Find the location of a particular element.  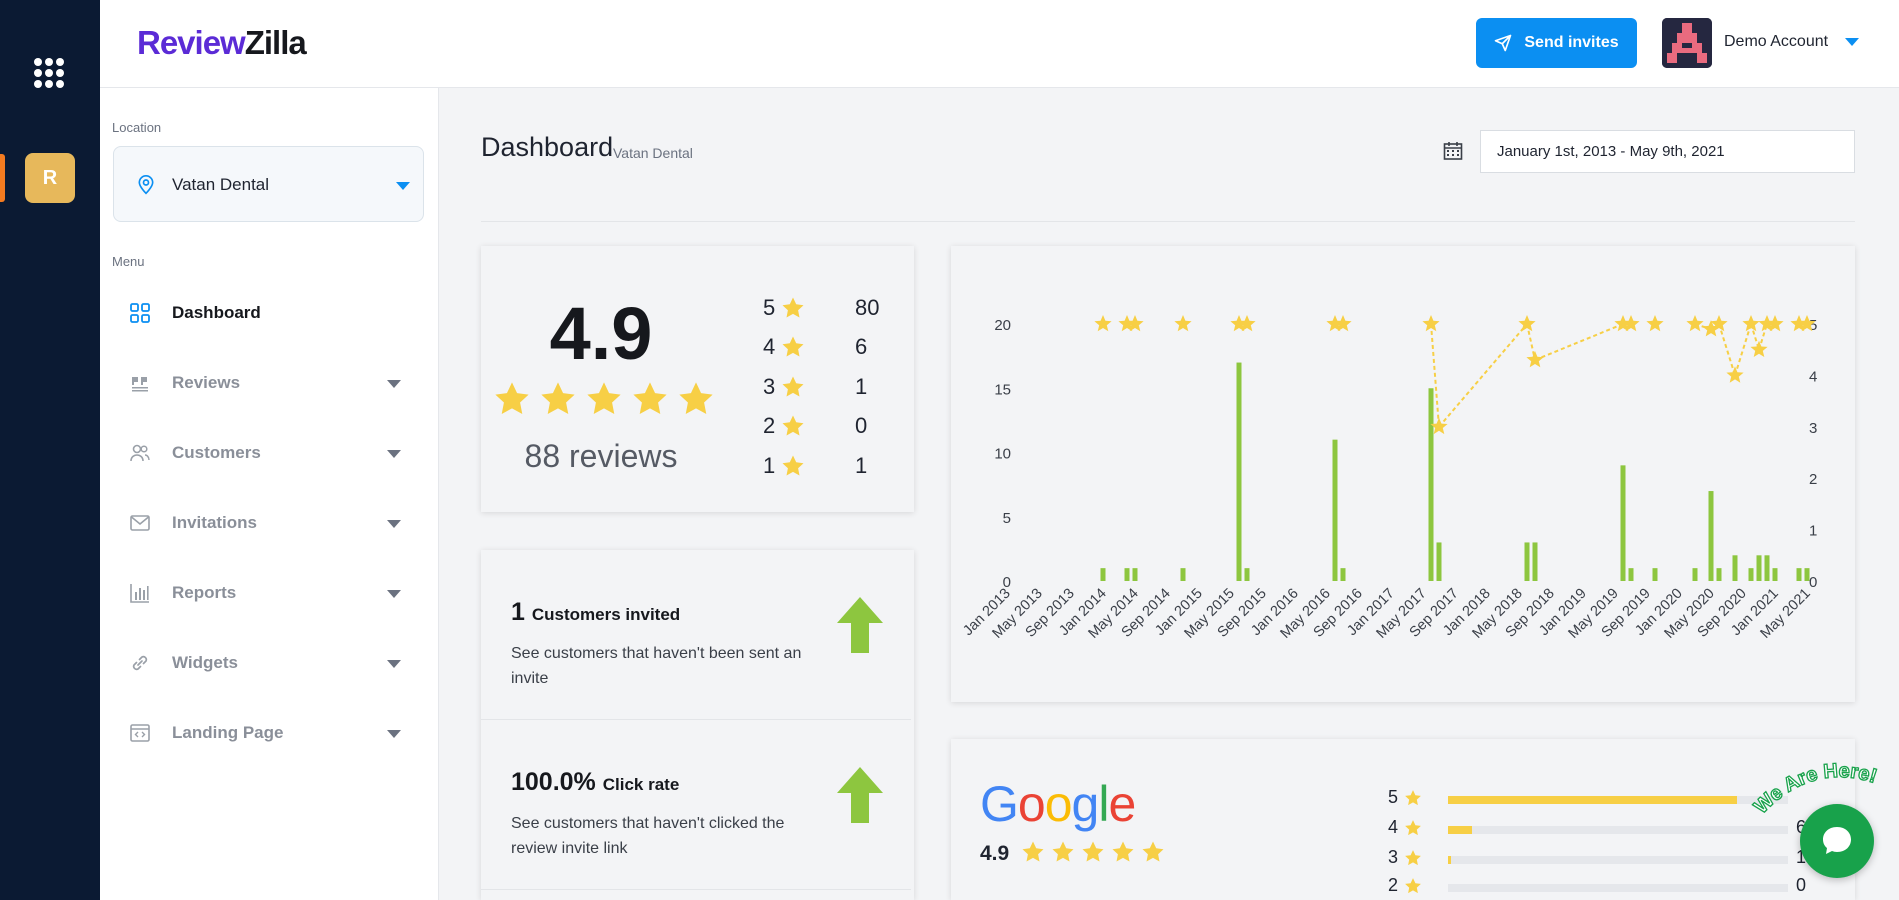

arrow-up-icon is located at coordinates (860, 795).